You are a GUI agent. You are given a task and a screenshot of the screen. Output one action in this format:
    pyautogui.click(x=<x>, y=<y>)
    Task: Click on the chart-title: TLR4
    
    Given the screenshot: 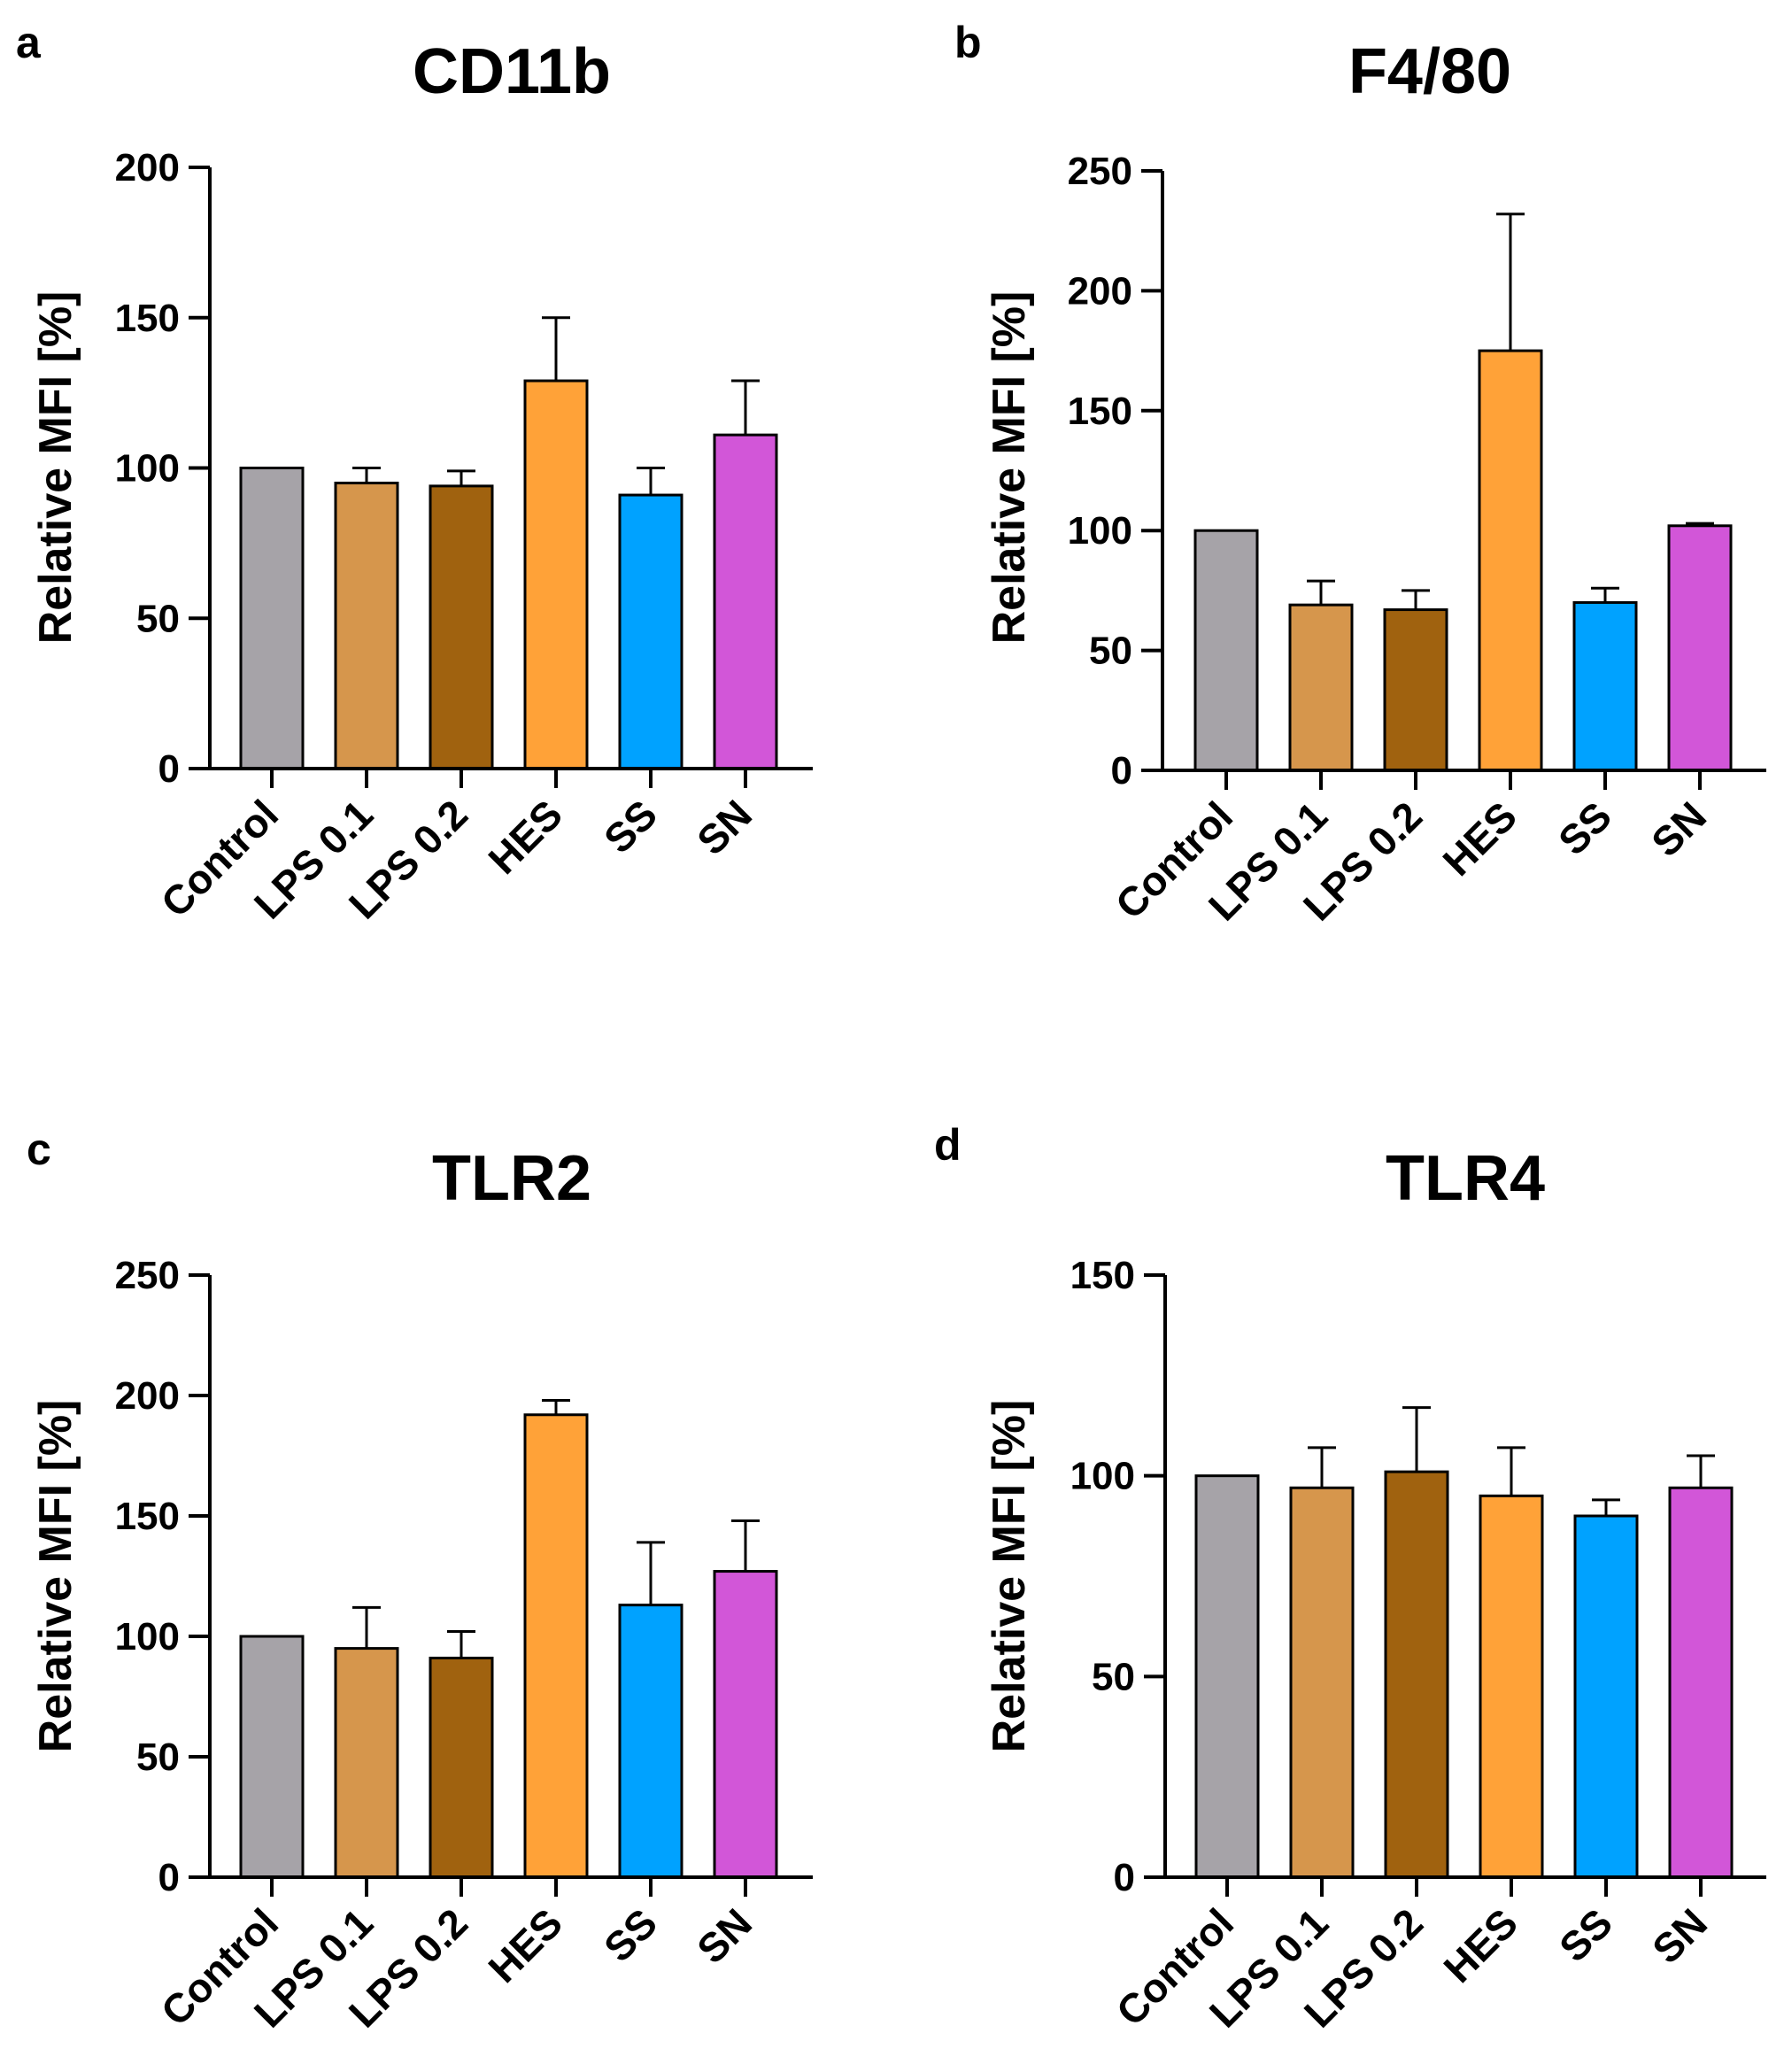 What is the action you would take?
    pyautogui.click(x=1465, y=1178)
    